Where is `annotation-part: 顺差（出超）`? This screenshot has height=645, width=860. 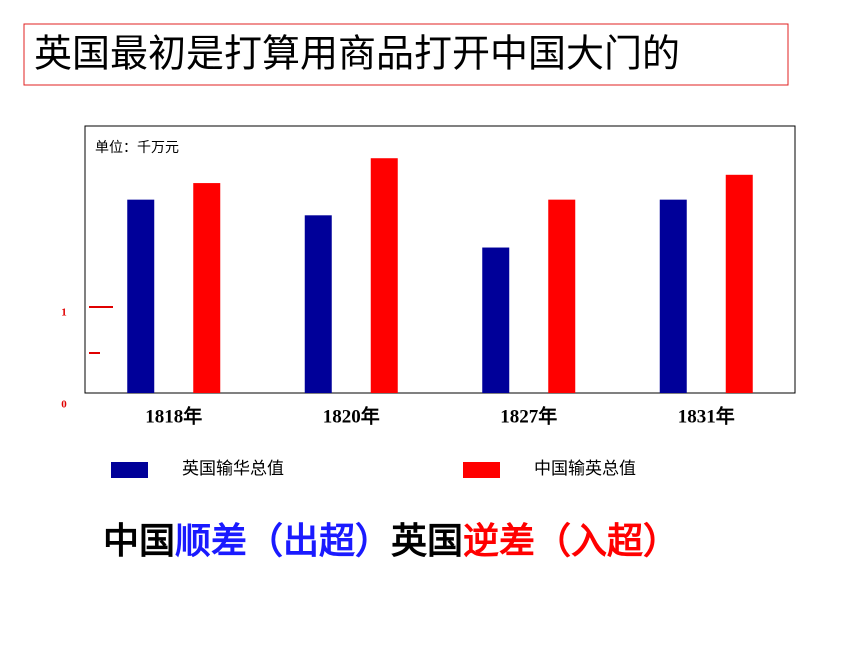
annotation-part: 顺差（出超） is located at coordinates (283, 541).